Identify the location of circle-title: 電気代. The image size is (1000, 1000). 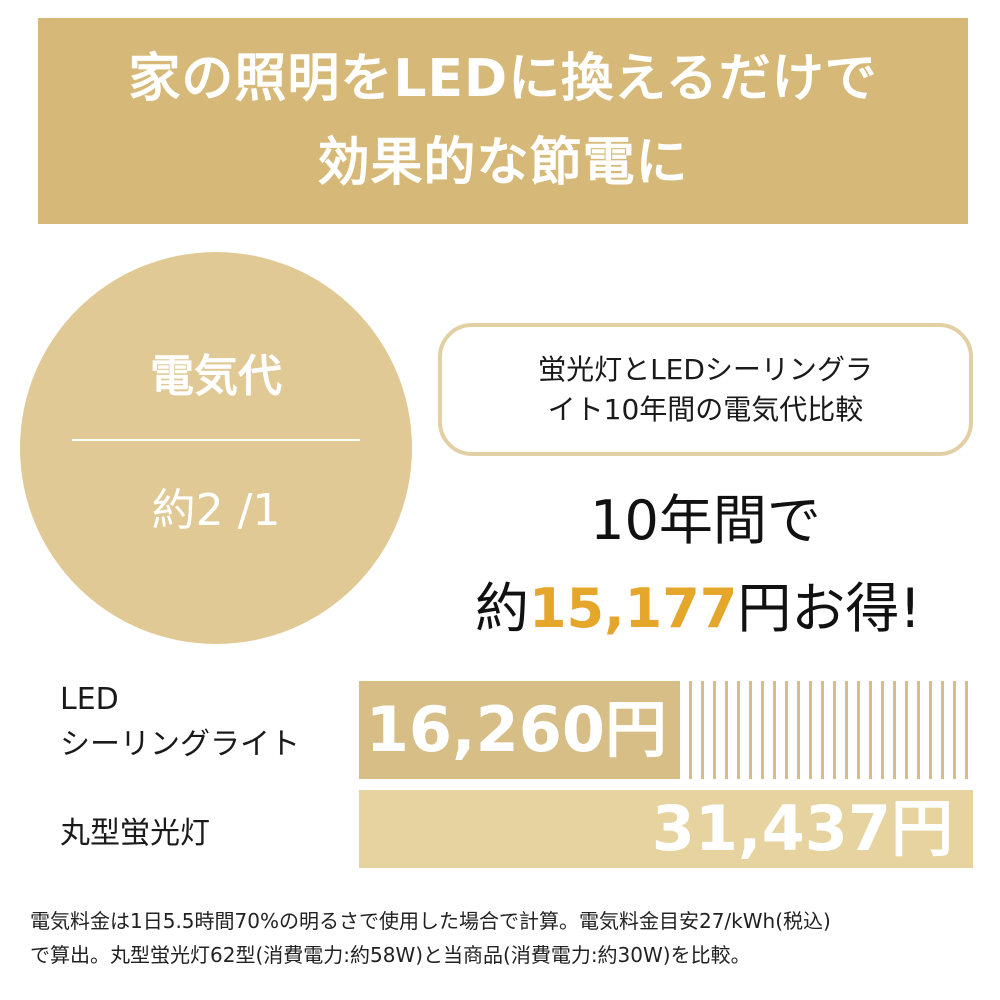
(216, 376).